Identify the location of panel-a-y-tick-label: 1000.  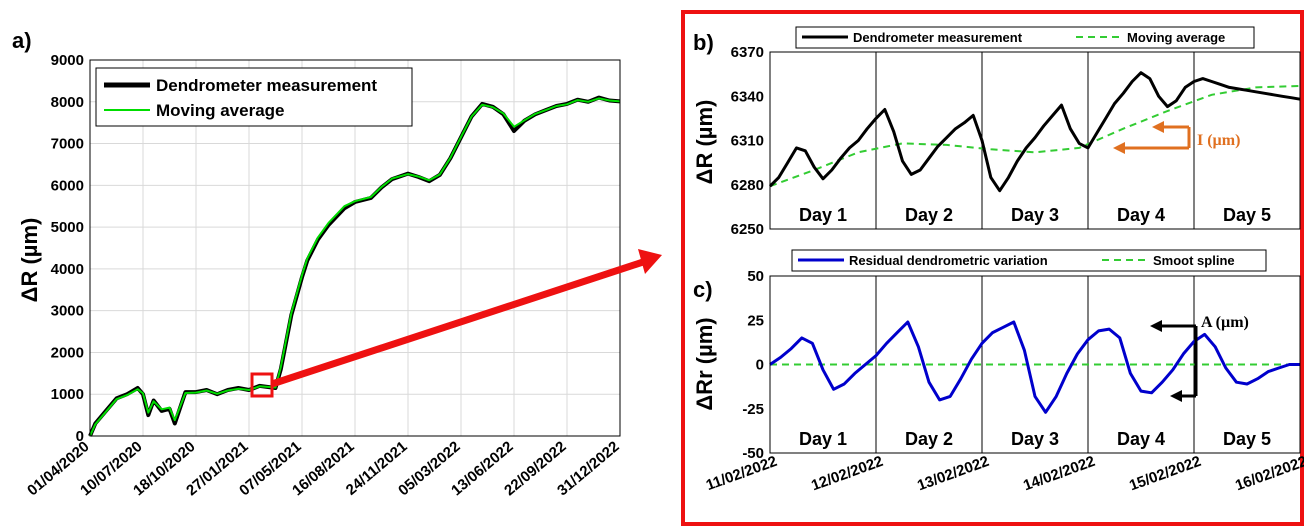
(67, 394).